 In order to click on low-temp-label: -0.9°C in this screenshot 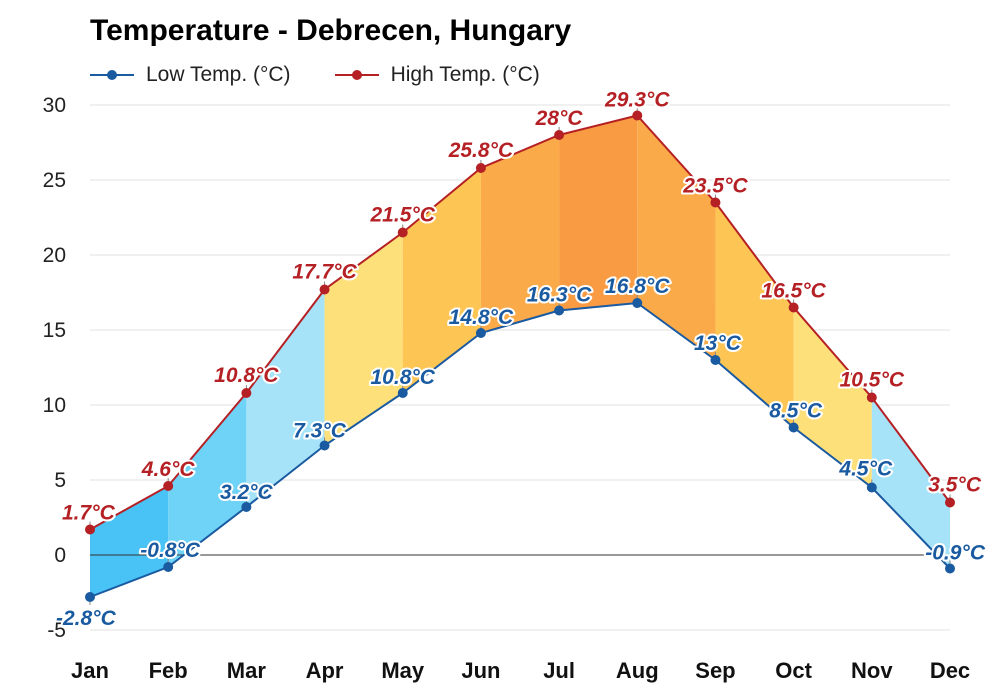, I will do `click(955, 553)`.